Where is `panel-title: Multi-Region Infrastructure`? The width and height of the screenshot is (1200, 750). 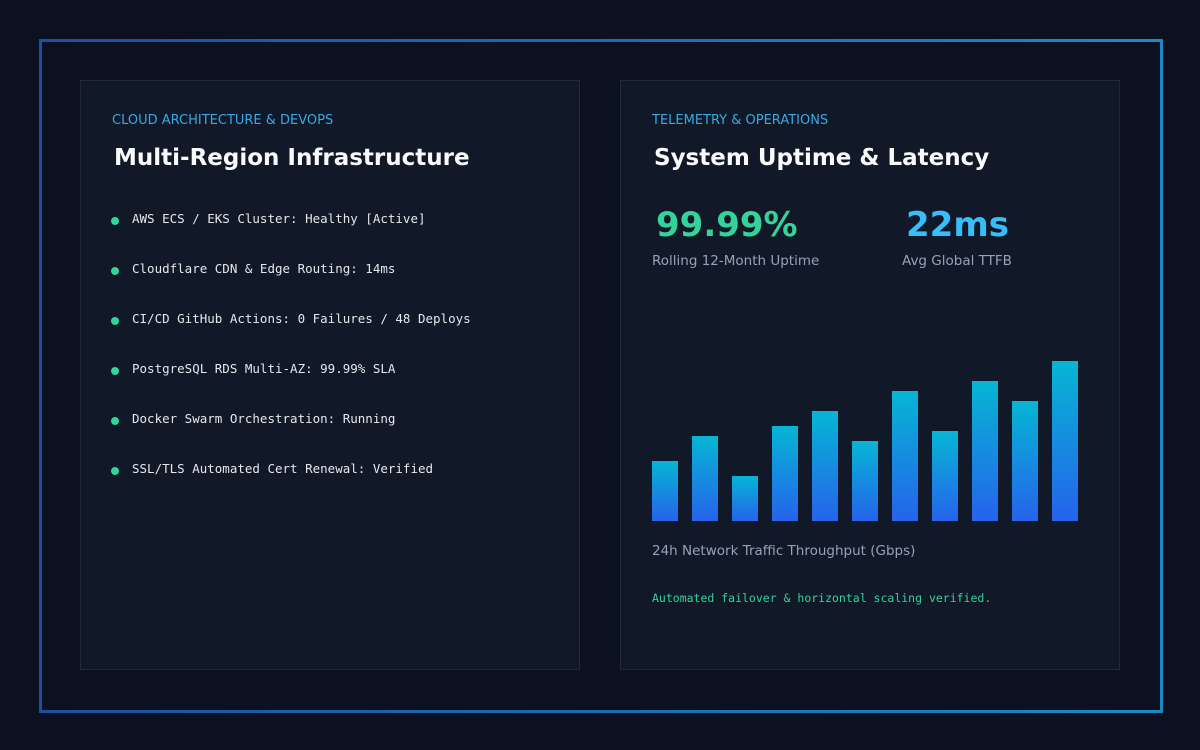 panel-title: Multi-Region Infrastructure is located at coordinates (292, 158).